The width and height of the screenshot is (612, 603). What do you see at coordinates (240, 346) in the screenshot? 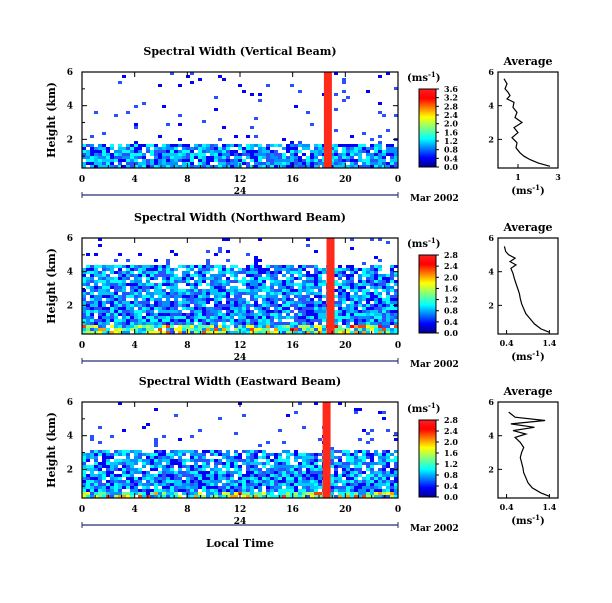
I see `x-tick-label: 12` at bounding box center [240, 346].